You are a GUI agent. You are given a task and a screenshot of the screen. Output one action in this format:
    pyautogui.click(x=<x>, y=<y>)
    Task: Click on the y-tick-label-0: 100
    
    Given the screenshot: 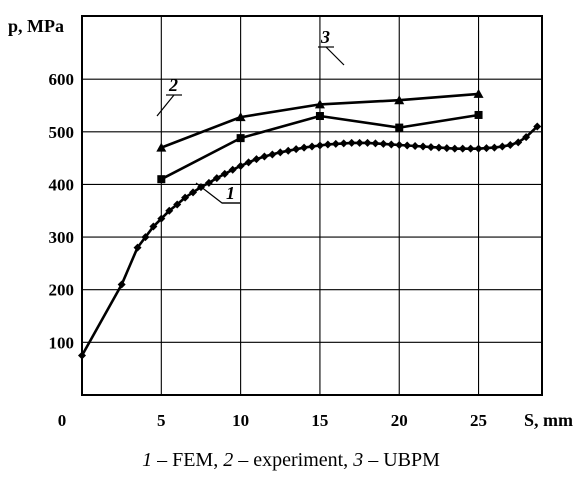 What is the action you would take?
    pyautogui.click(x=62, y=342)
    